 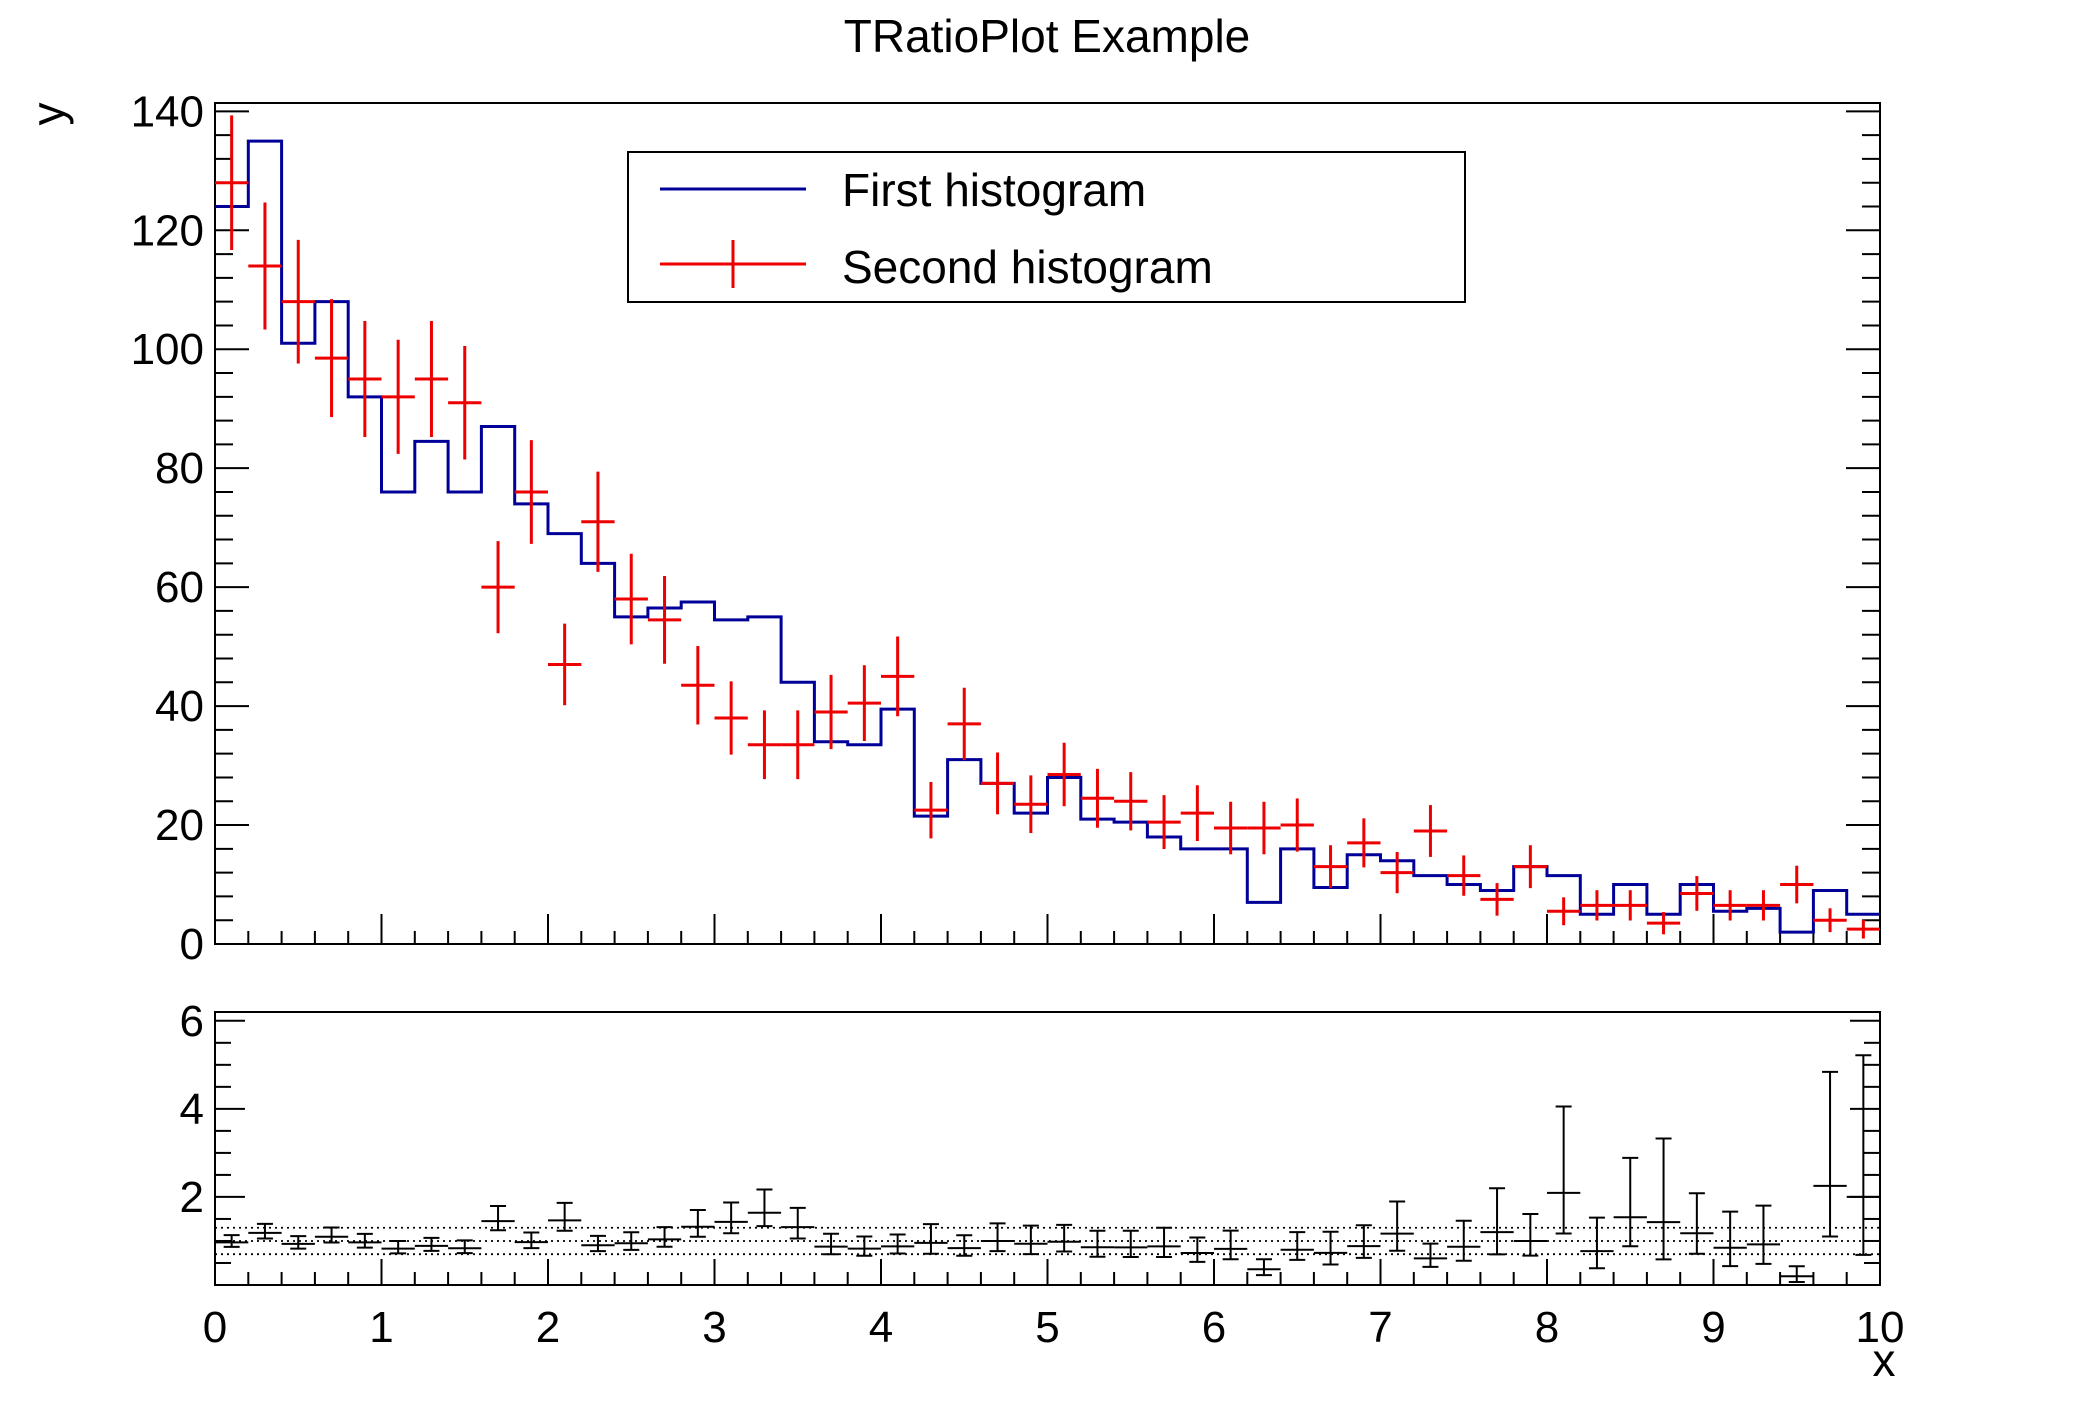 What do you see at coordinates (1047, 1327) in the screenshot?
I see `x-tick-label: 5` at bounding box center [1047, 1327].